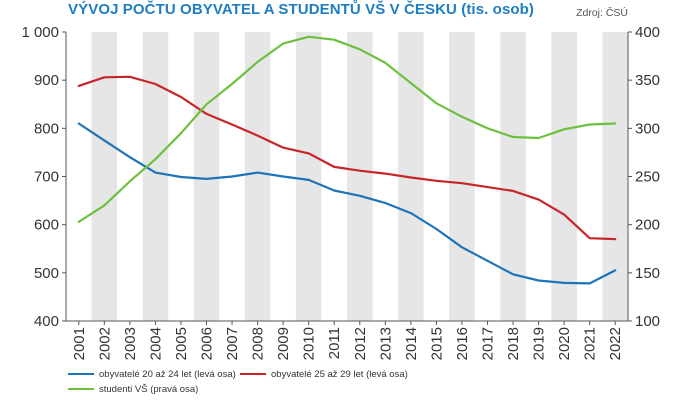  Describe the element at coordinates (283, 343) in the screenshot. I see `x-tick-label: 2009` at that location.